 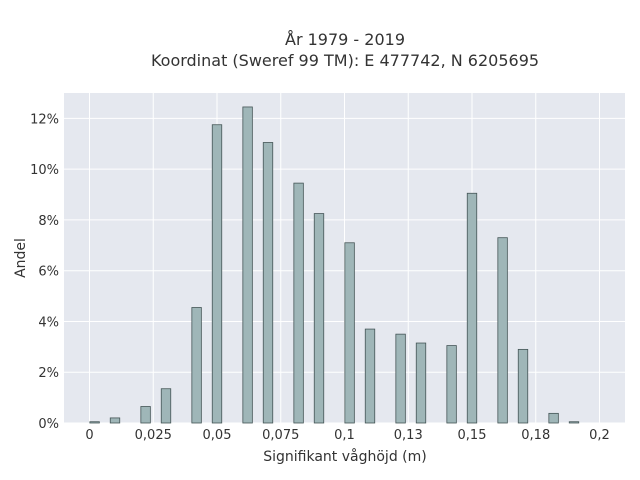 I want to click on y-axis-label: Andel, so click(x=21, y=258).